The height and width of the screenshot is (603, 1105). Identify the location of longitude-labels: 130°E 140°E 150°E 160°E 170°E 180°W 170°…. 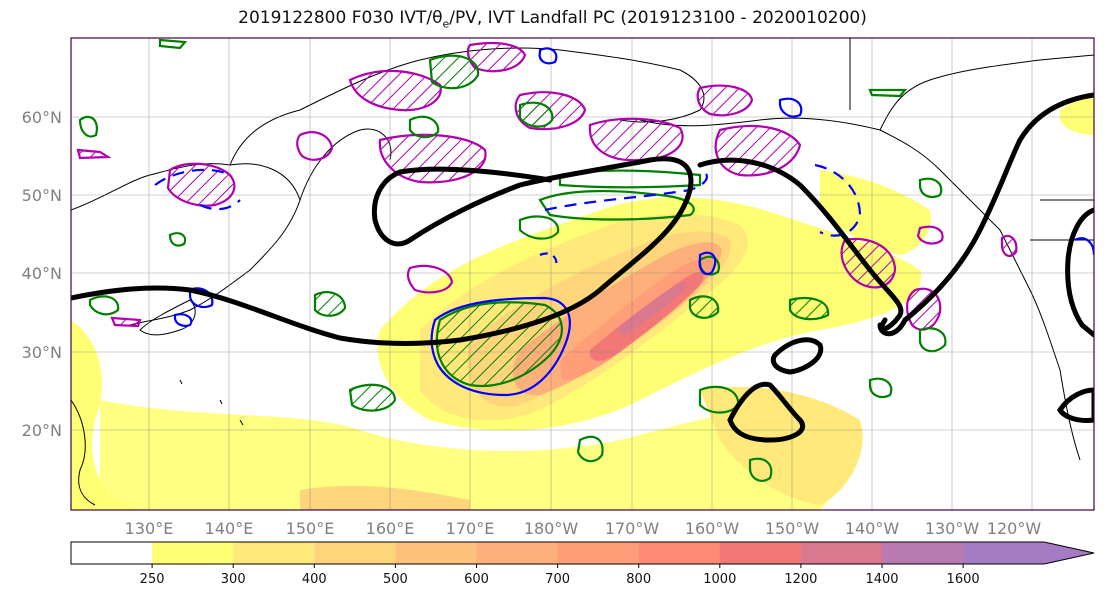
(583, 528).